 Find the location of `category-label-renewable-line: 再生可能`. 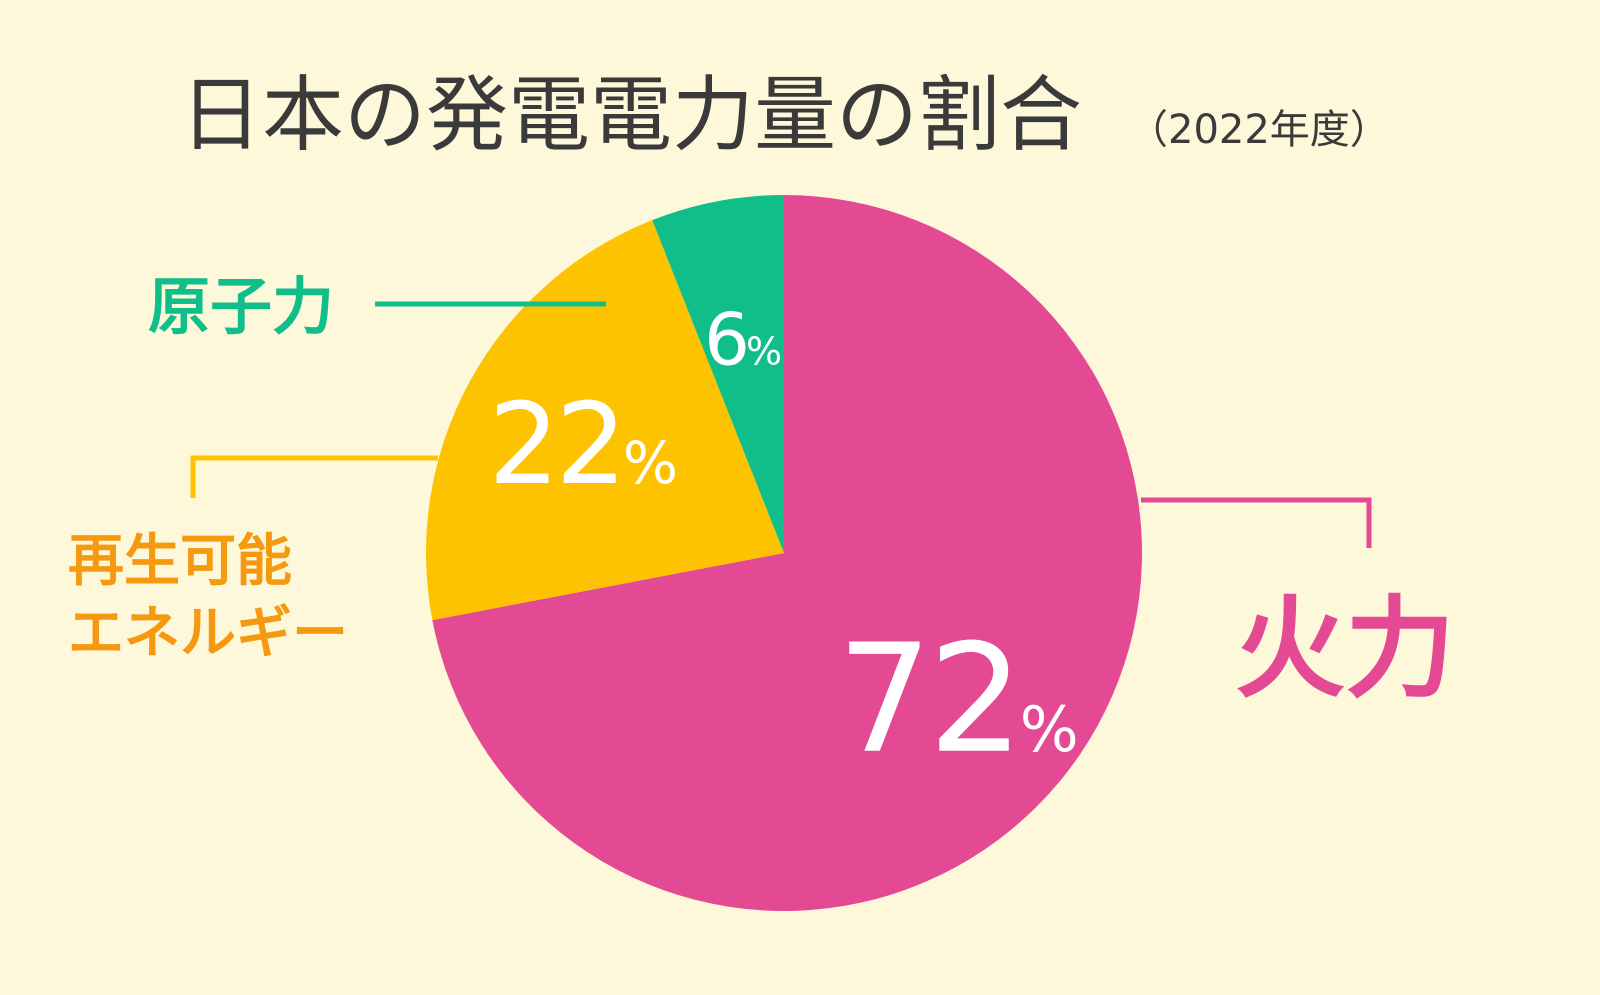

category-label-renewable-line: 再生可能 is located at coordinates (180, 561).